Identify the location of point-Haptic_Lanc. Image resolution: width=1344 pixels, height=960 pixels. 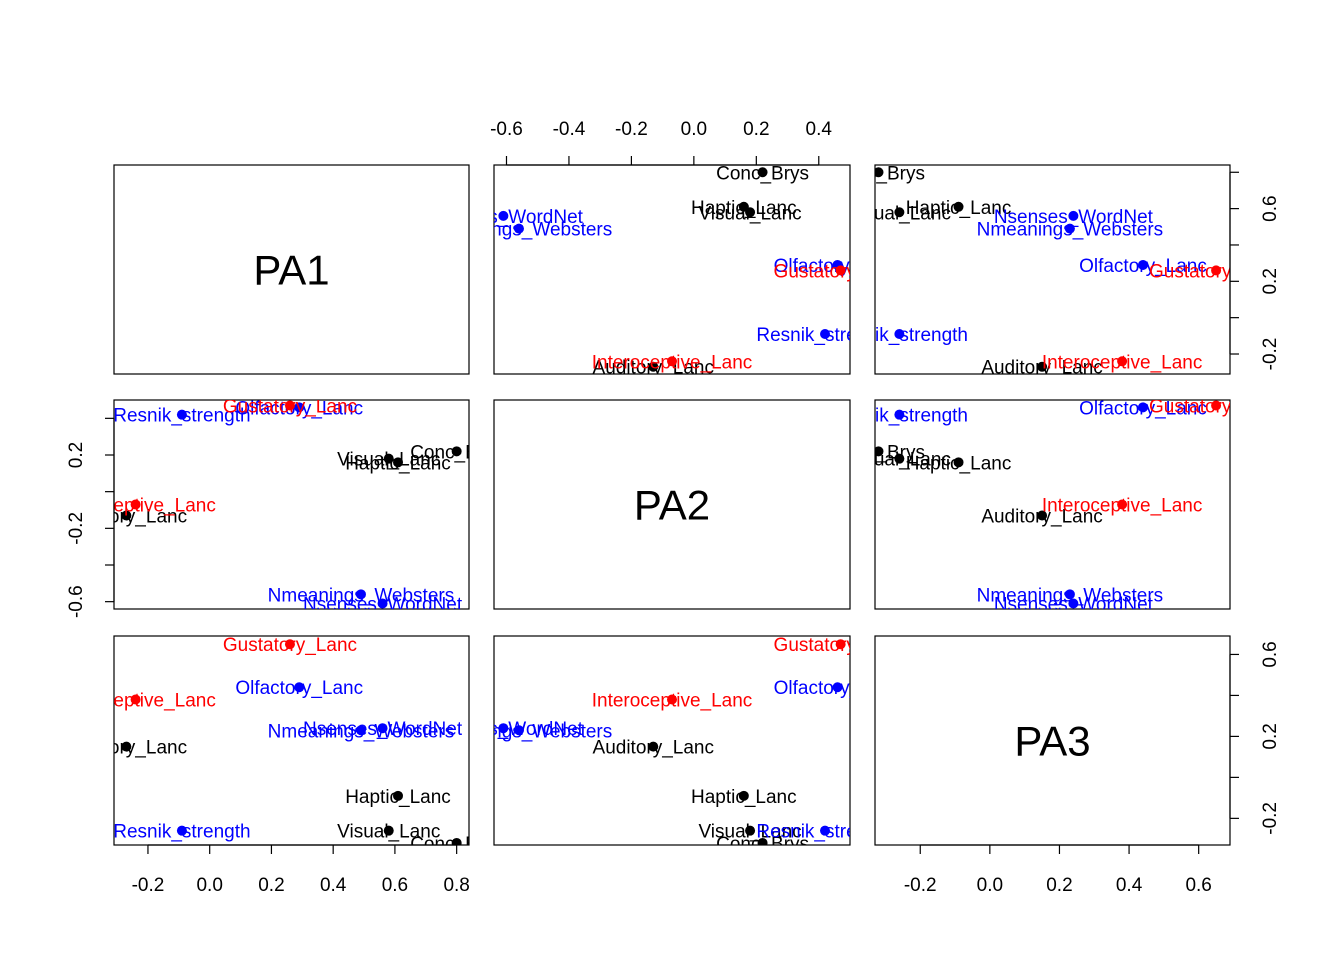
(398, 462).